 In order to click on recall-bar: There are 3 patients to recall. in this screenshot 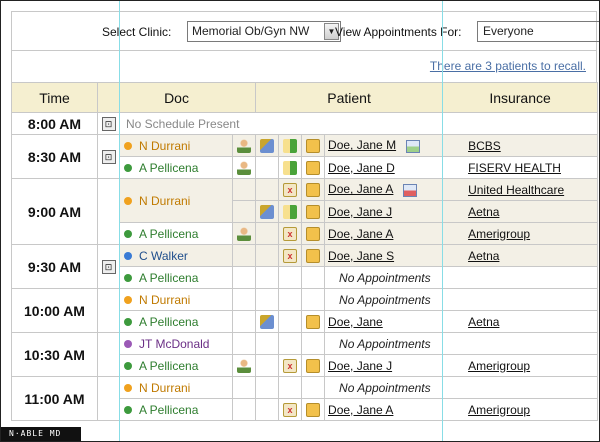, I will do `click(304, 66)`.